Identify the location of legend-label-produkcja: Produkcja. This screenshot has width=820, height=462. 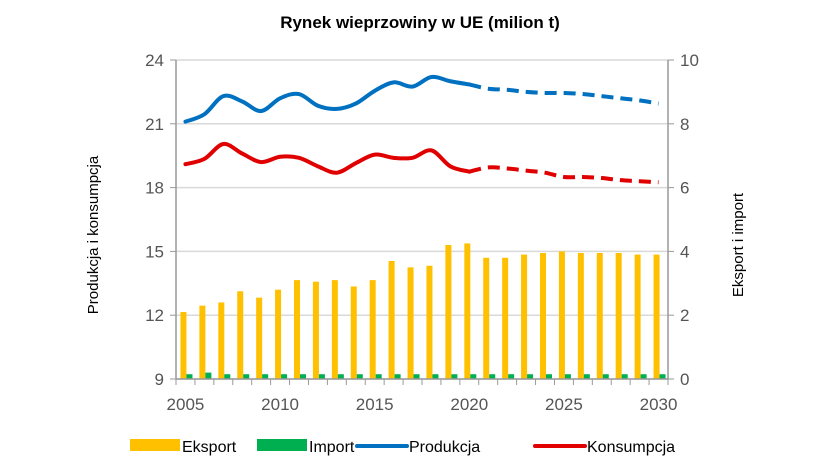
(444, 447).